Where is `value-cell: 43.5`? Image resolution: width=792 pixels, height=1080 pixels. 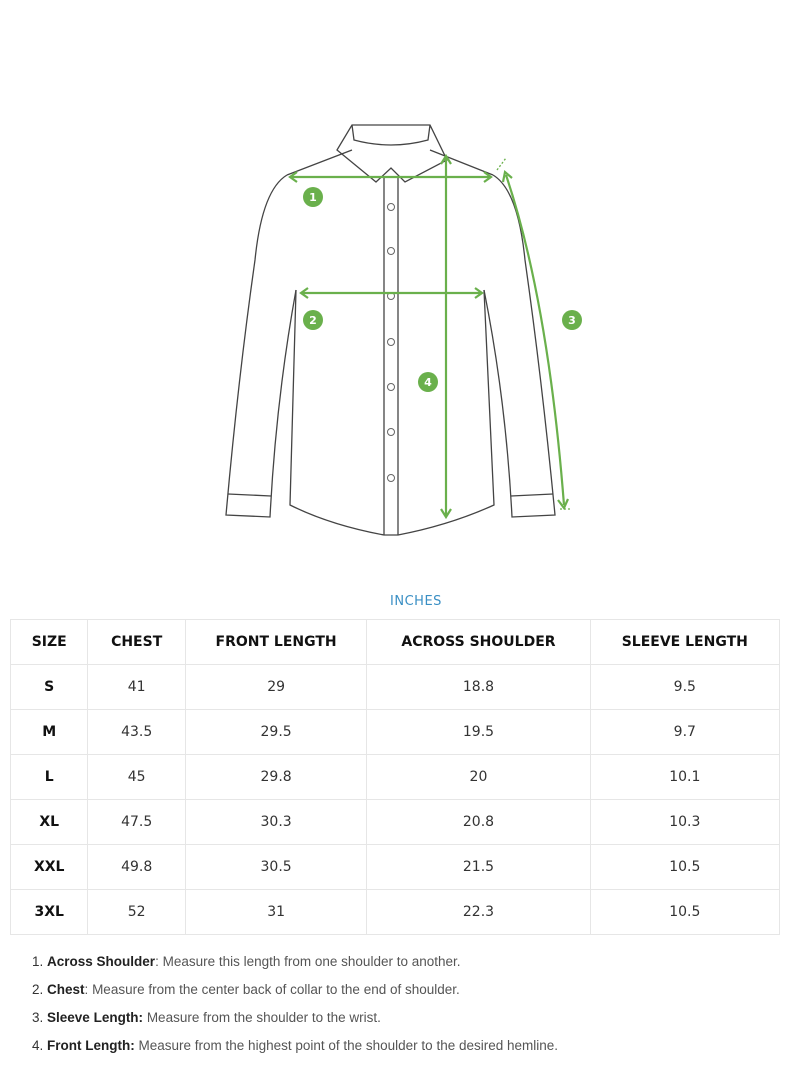
value-cell: 43.5 is located at coordinates (136, 732).